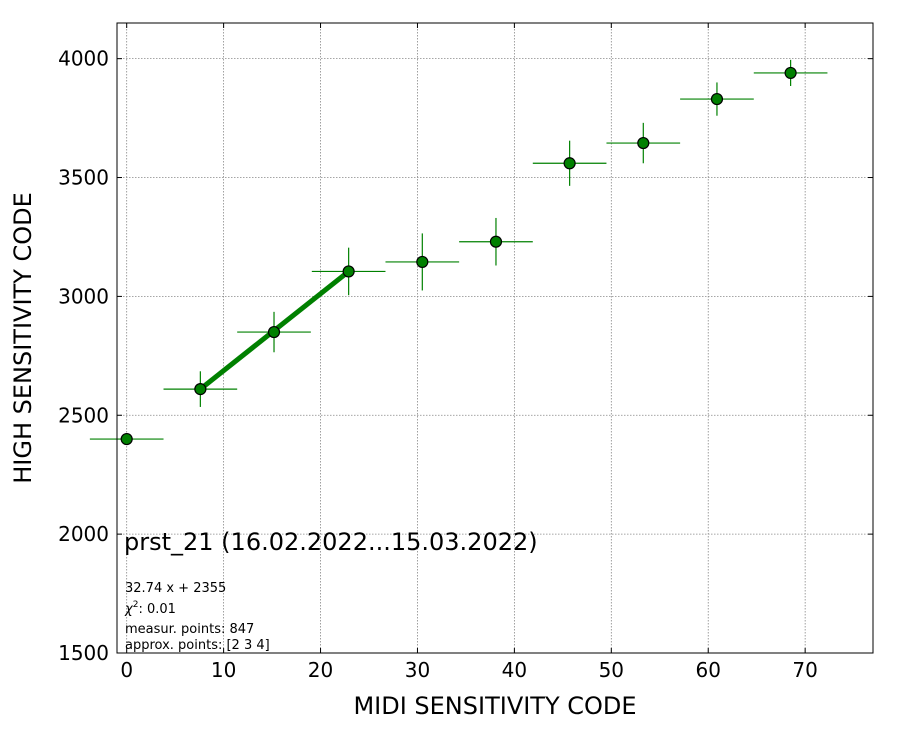  I want to click on y-tick-label: 3500, so click(83, 178).